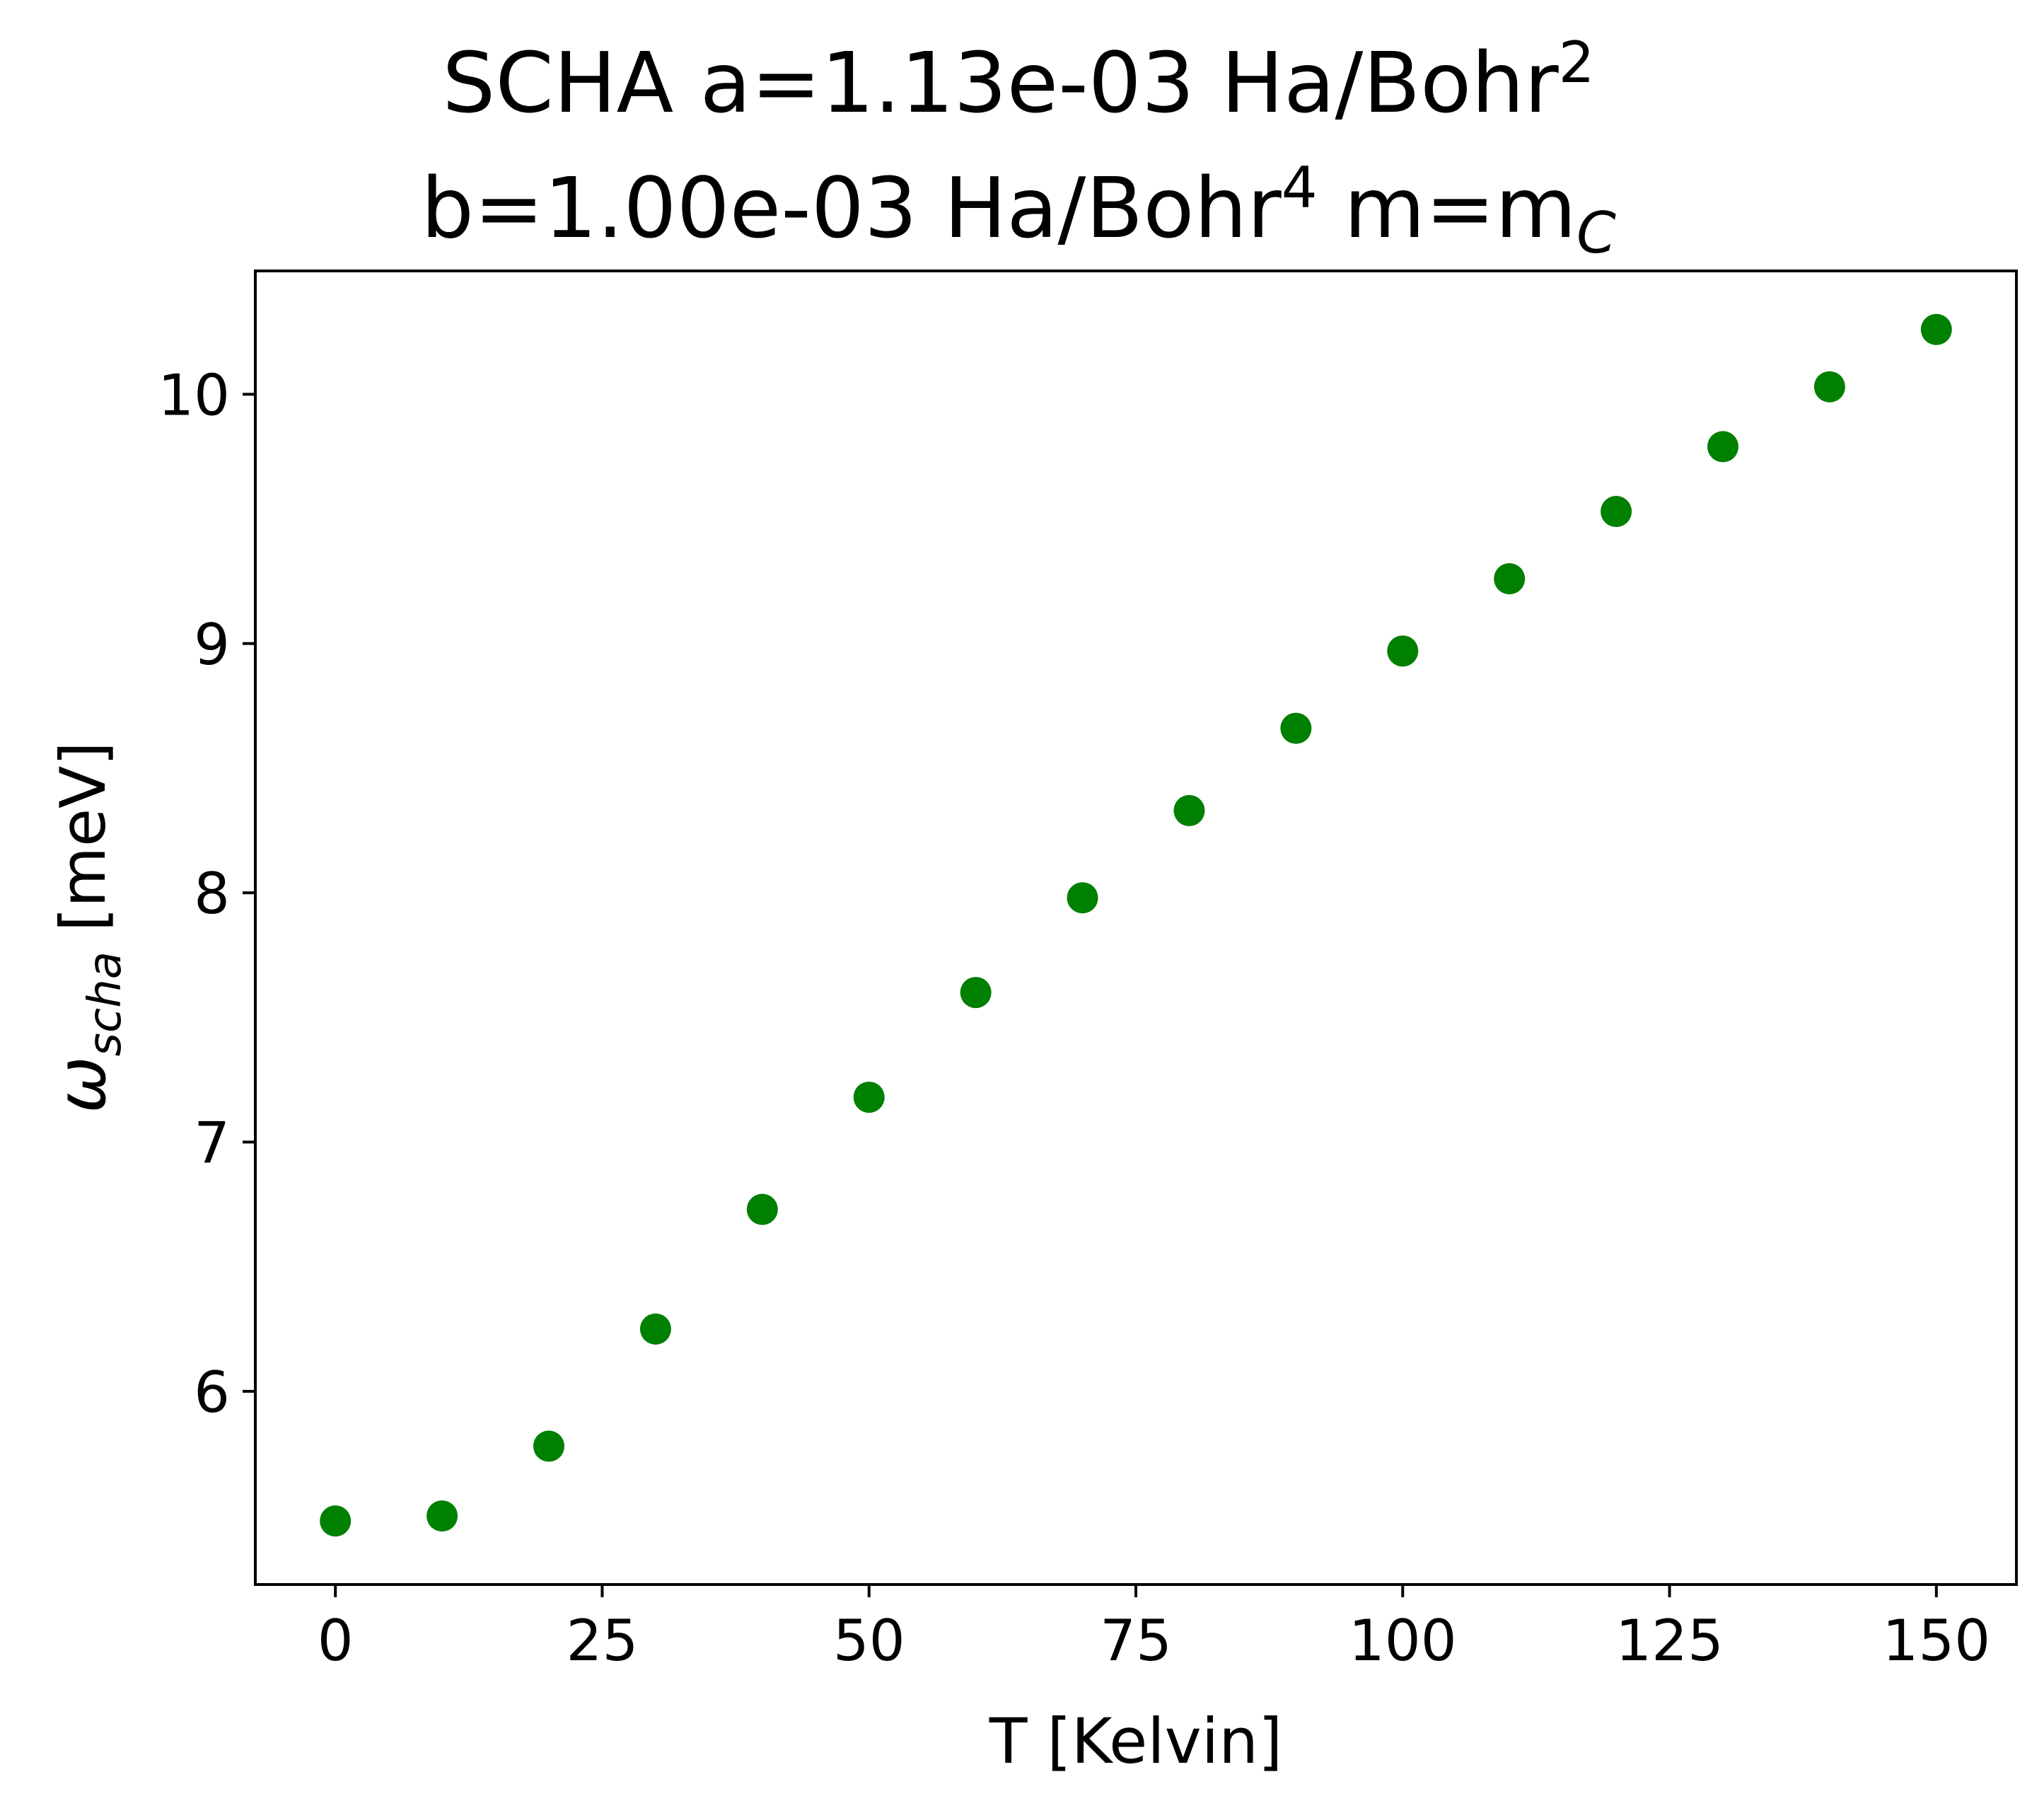  I want to click on chart-title-line-2: b=1.00e-03 Ha/Bohr4 m=mC, so click(1018, 210).